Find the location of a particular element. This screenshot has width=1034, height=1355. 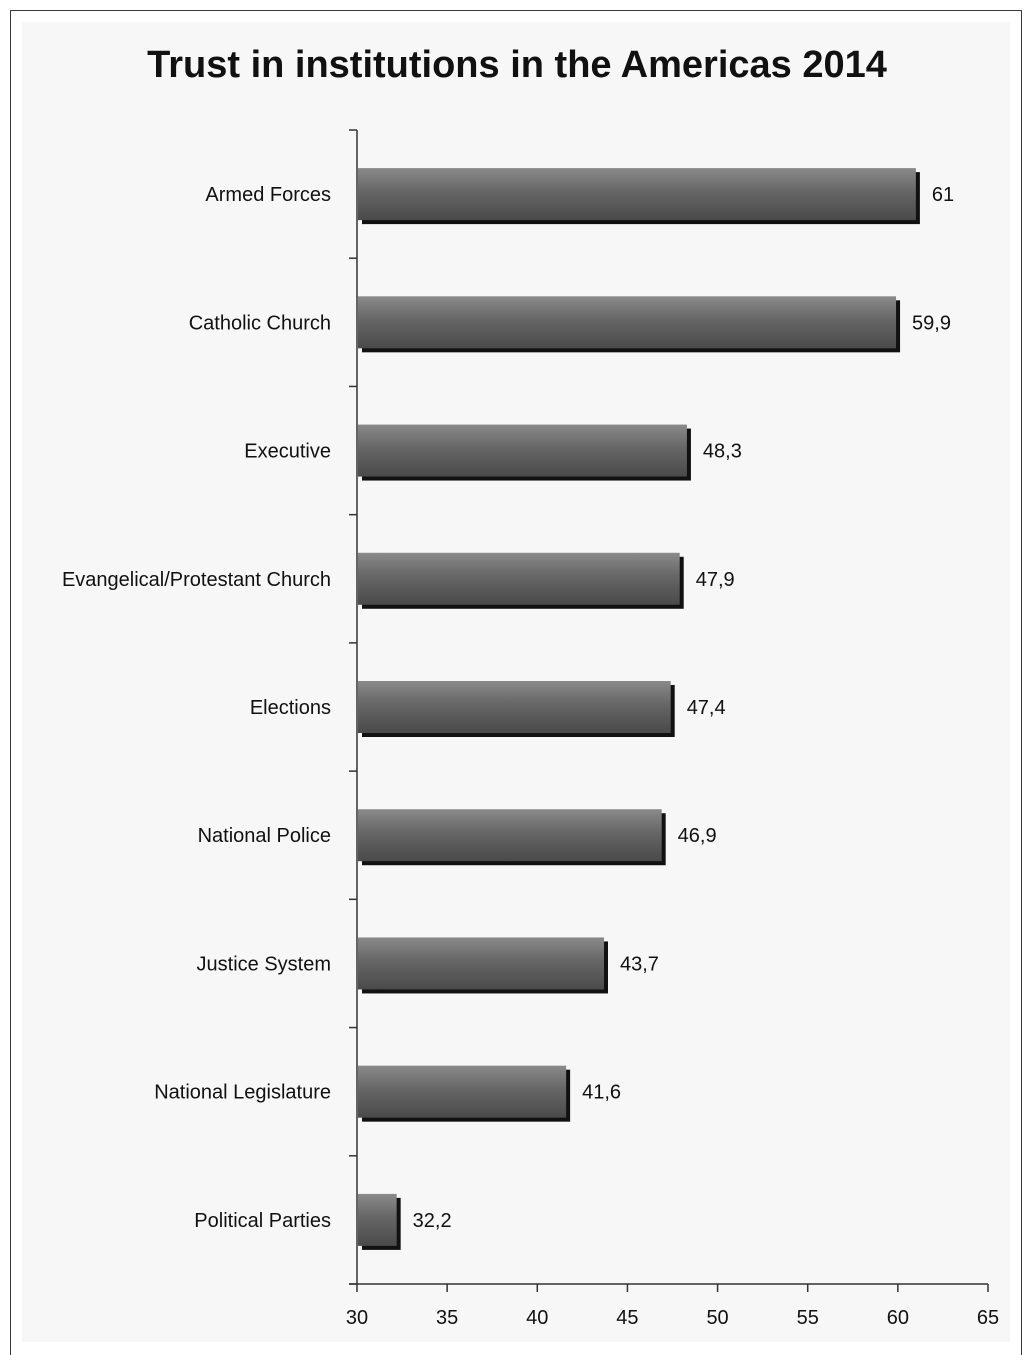

value-label: 47,9 is located at coordinates (715, 580).